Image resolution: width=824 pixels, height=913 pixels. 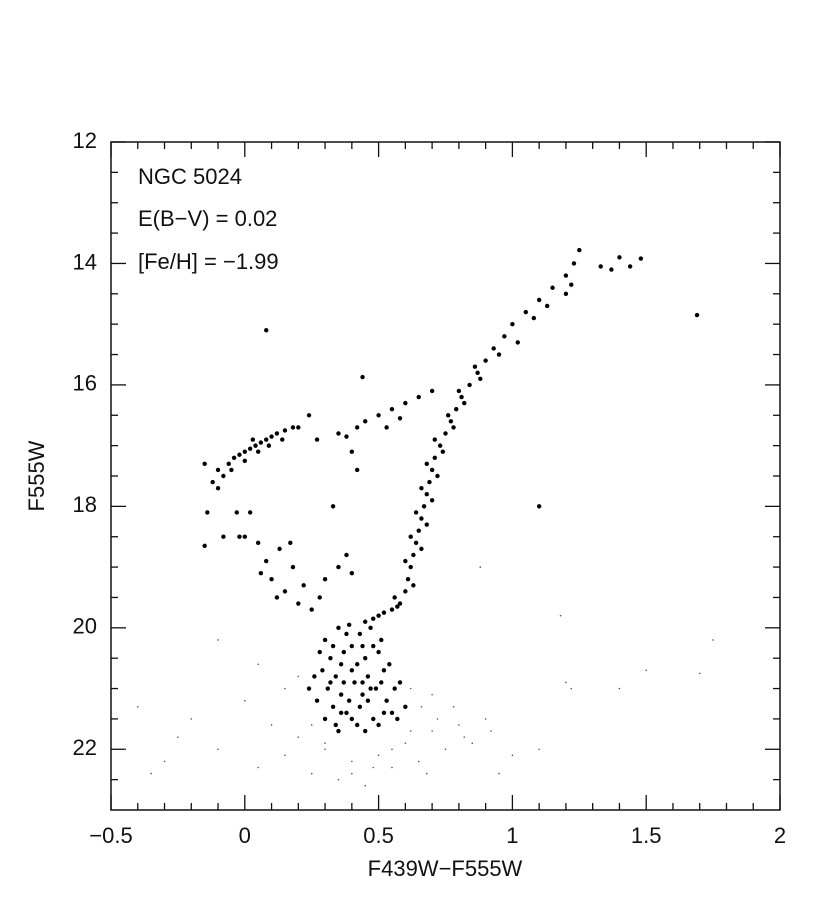 I want to click on y-tick-label: 22, so click(x=85, y=747).